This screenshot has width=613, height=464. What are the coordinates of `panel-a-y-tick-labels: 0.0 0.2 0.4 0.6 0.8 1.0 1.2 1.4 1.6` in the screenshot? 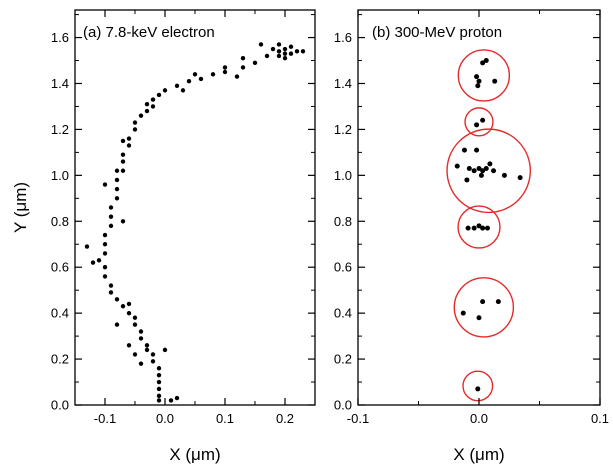 It's located at (60, 221).